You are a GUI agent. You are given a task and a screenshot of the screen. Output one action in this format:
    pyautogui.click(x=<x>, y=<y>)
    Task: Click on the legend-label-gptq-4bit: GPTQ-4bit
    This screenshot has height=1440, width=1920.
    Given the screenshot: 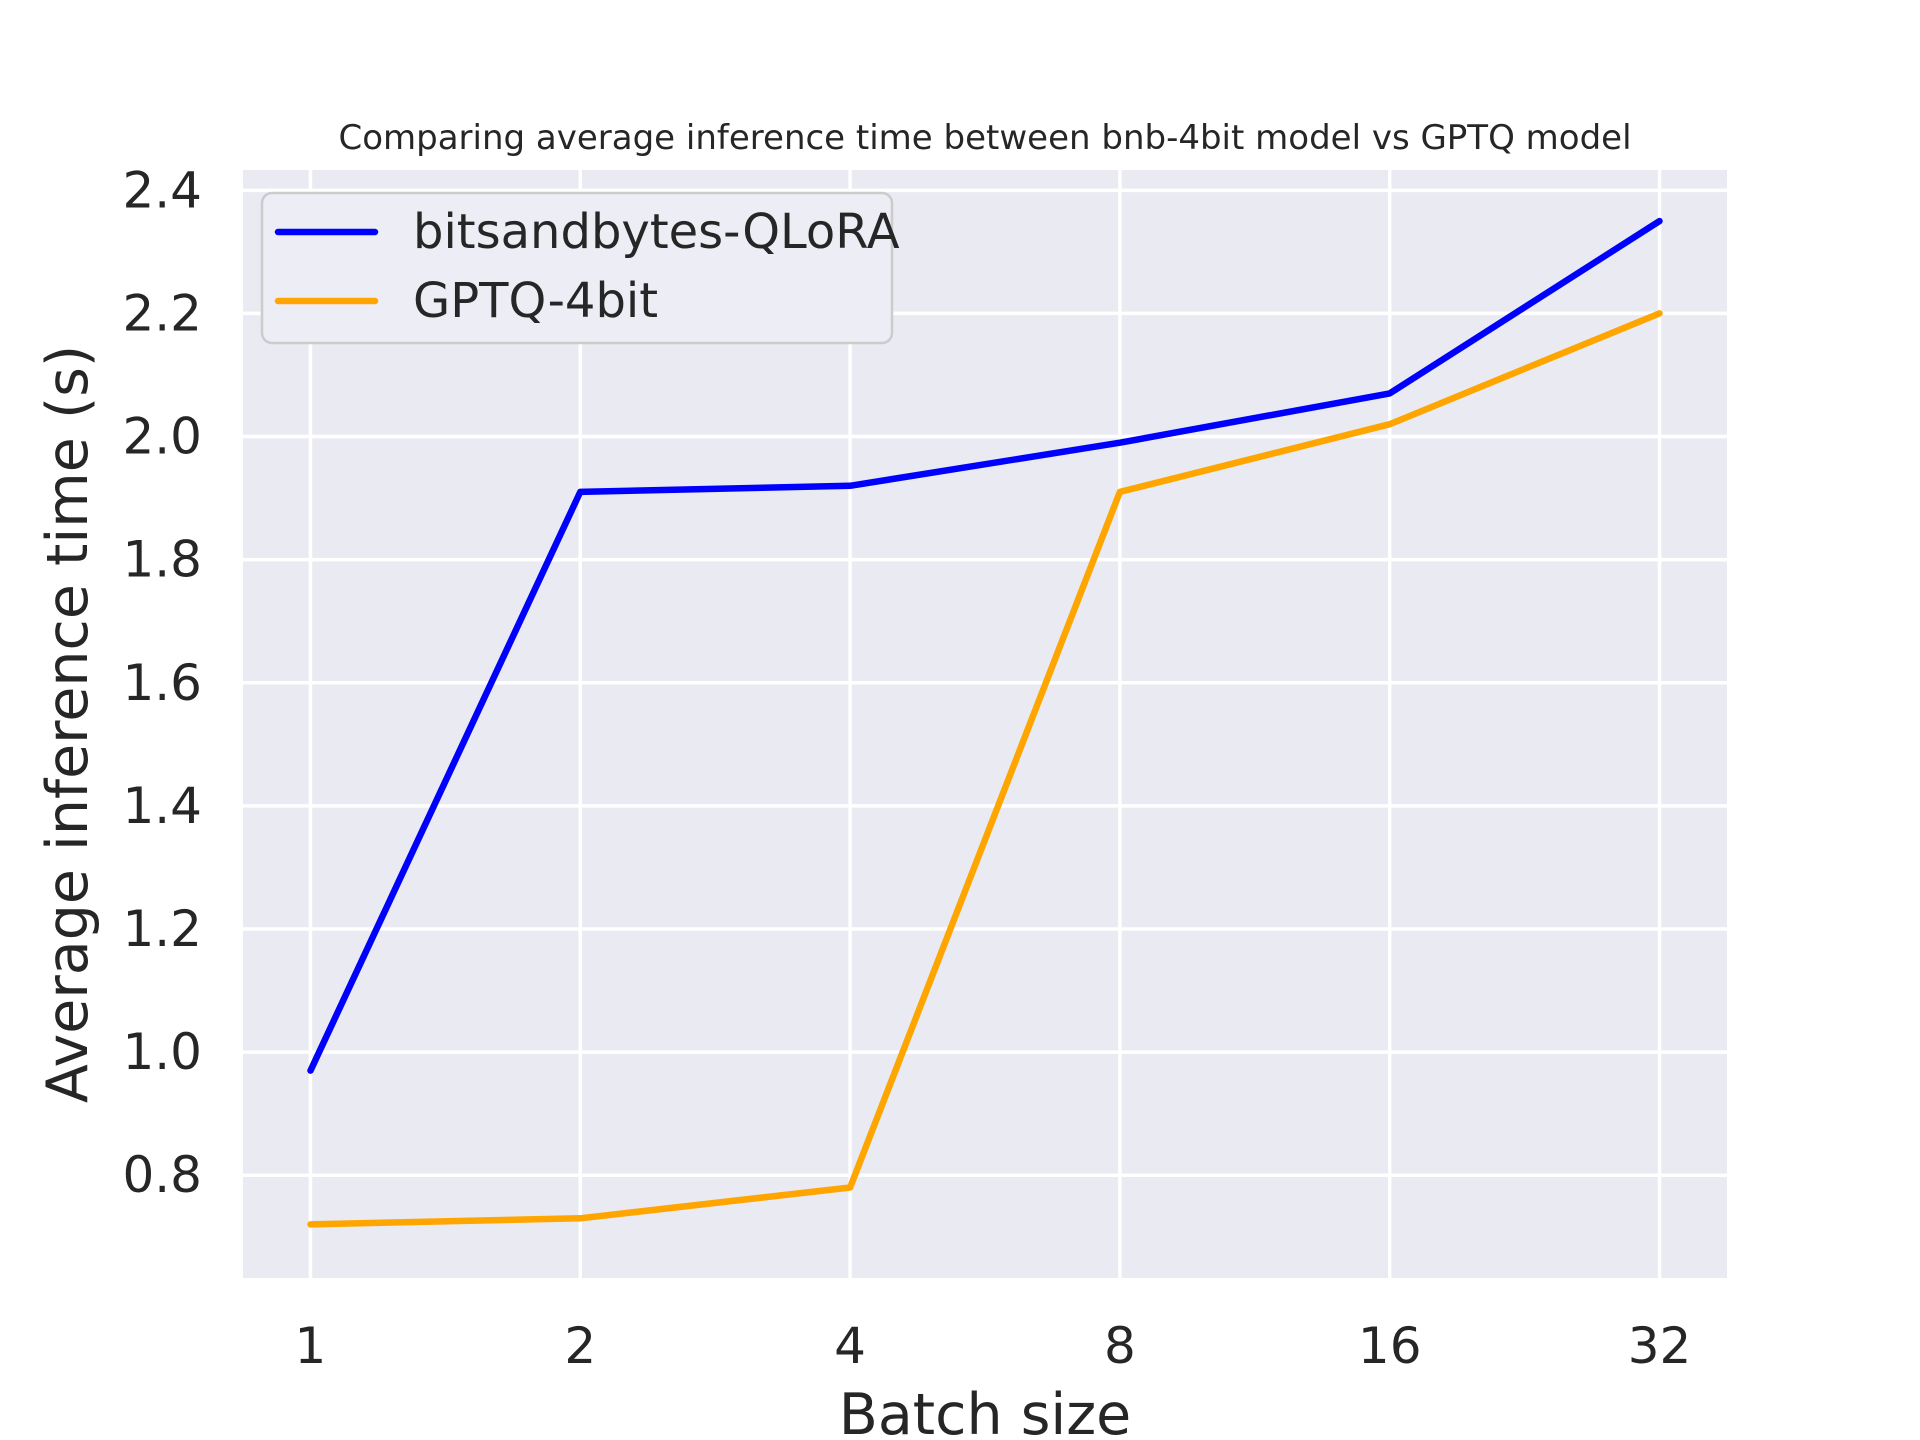 What is the action you would take?
    pyautogui.click(x=535, y=301)
    